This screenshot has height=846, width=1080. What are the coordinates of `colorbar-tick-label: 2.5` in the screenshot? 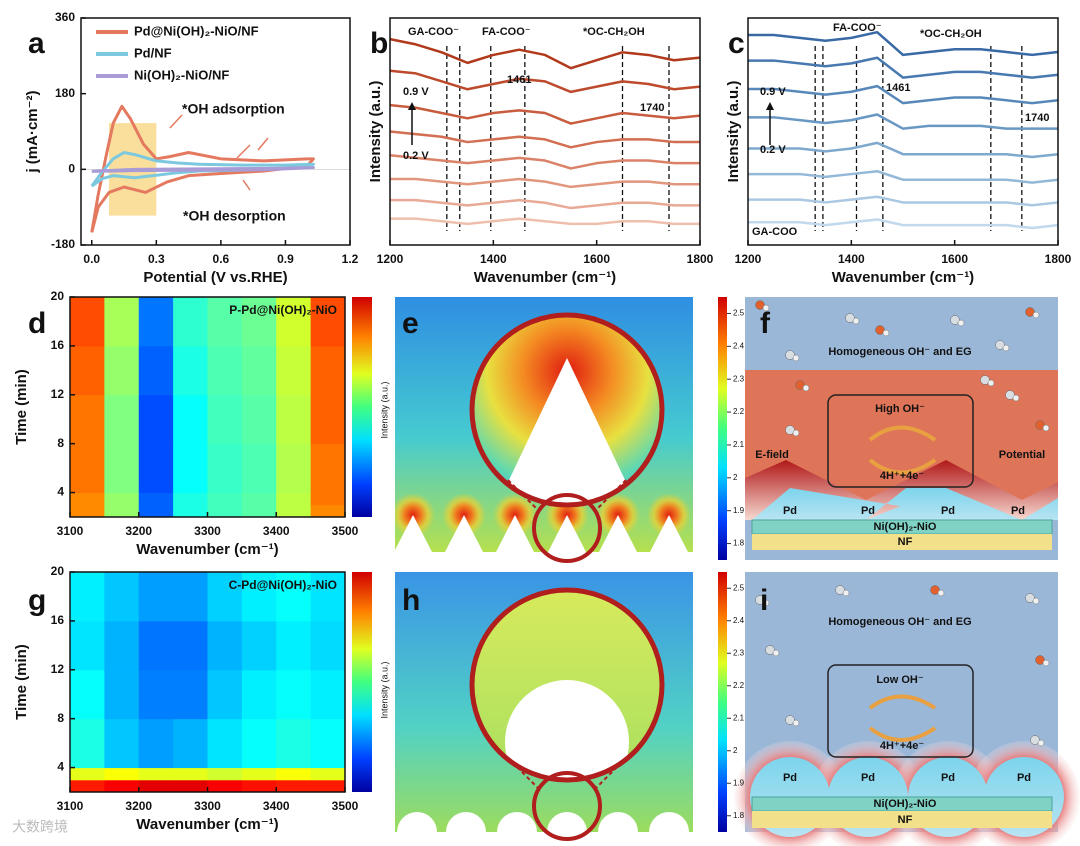 It's located at (739, 587).